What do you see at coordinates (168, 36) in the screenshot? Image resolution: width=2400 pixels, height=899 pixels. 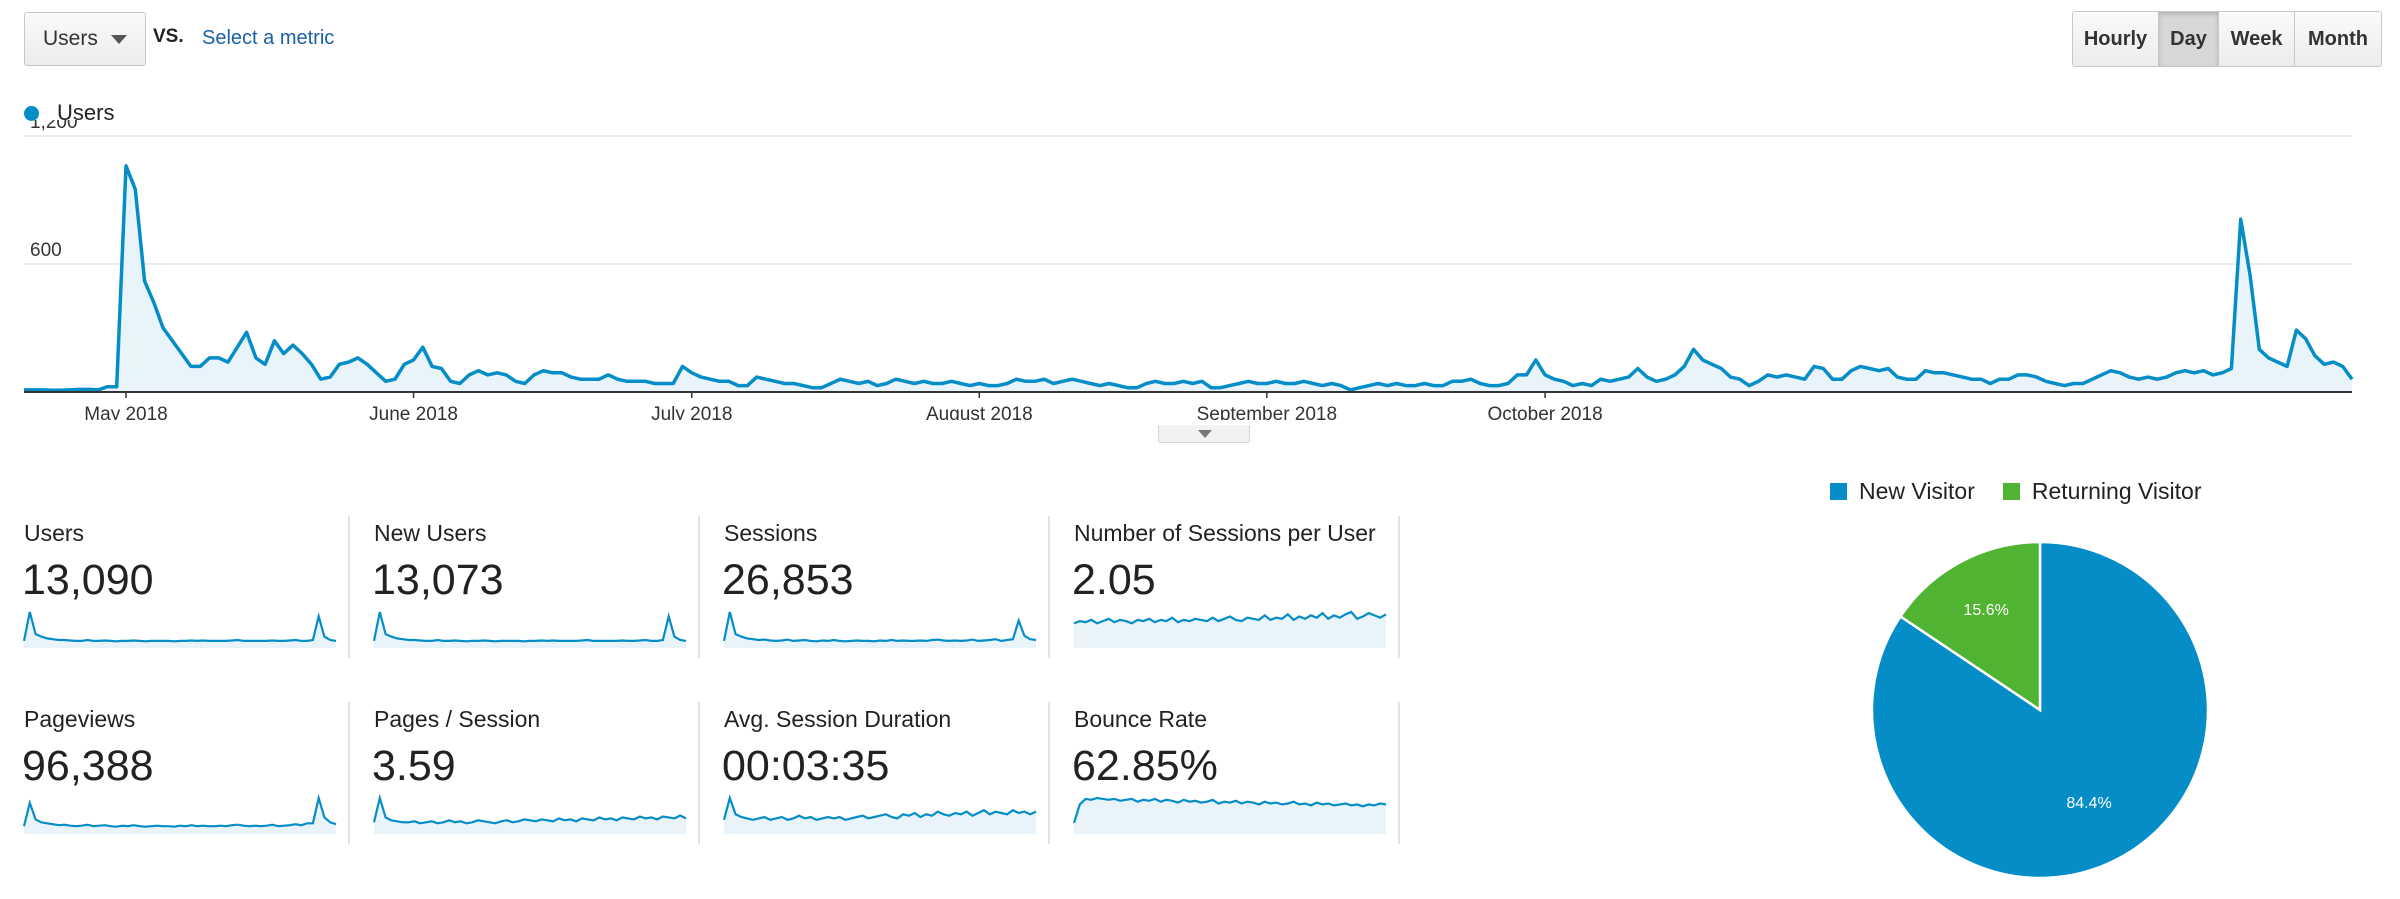 I see `vs-label: VS.` at bounding box center [168, 36].